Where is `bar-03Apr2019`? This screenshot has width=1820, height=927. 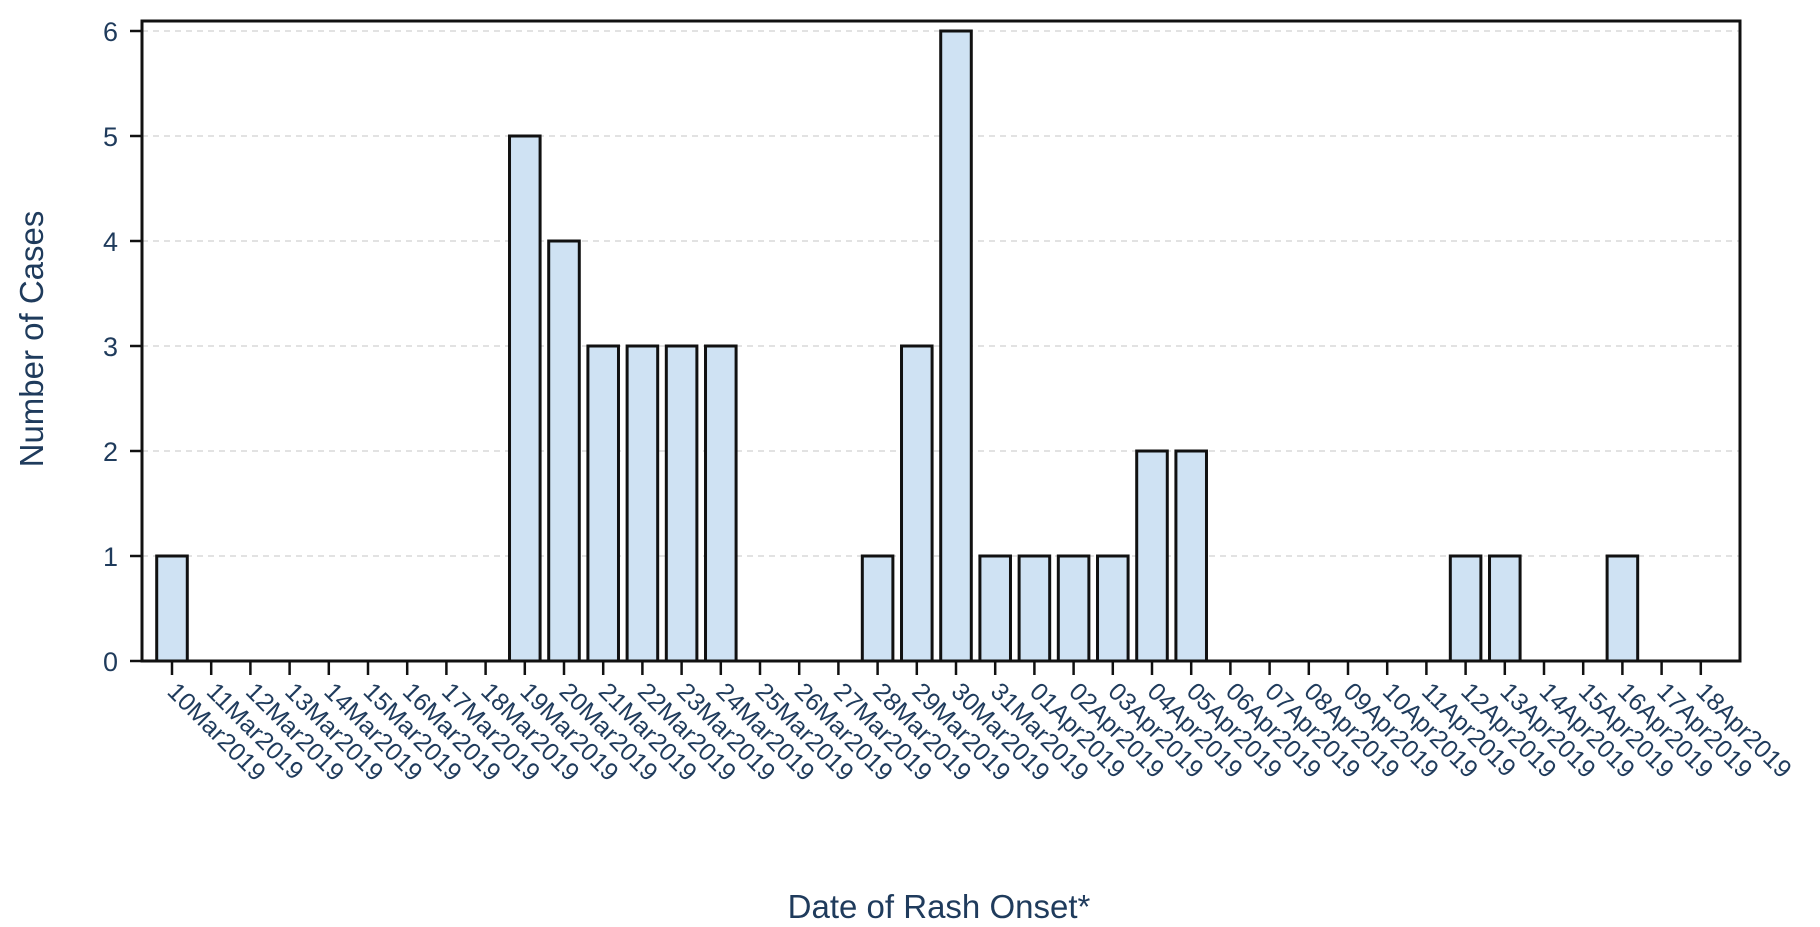 bar-03Apr2019 is located at coordinates (1113, 608).